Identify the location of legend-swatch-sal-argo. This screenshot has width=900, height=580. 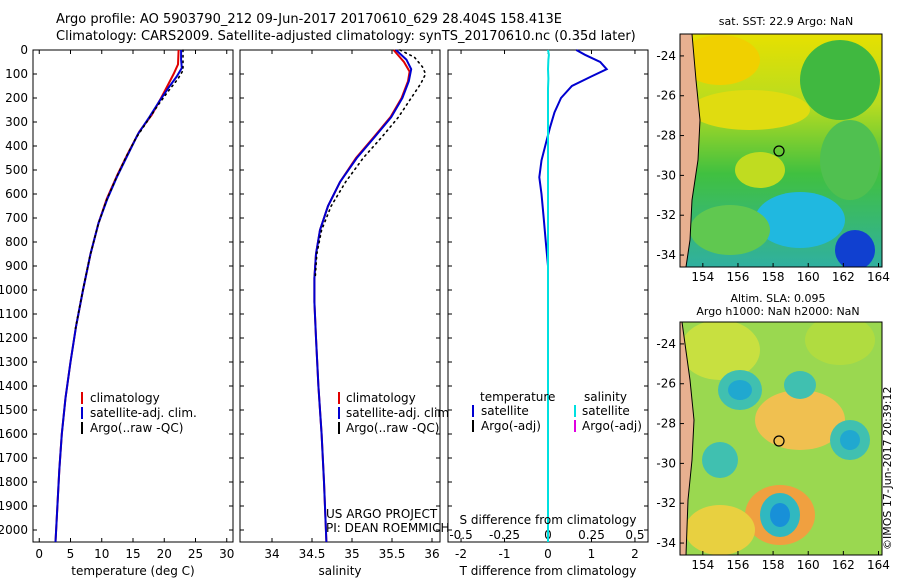
(575, 426).